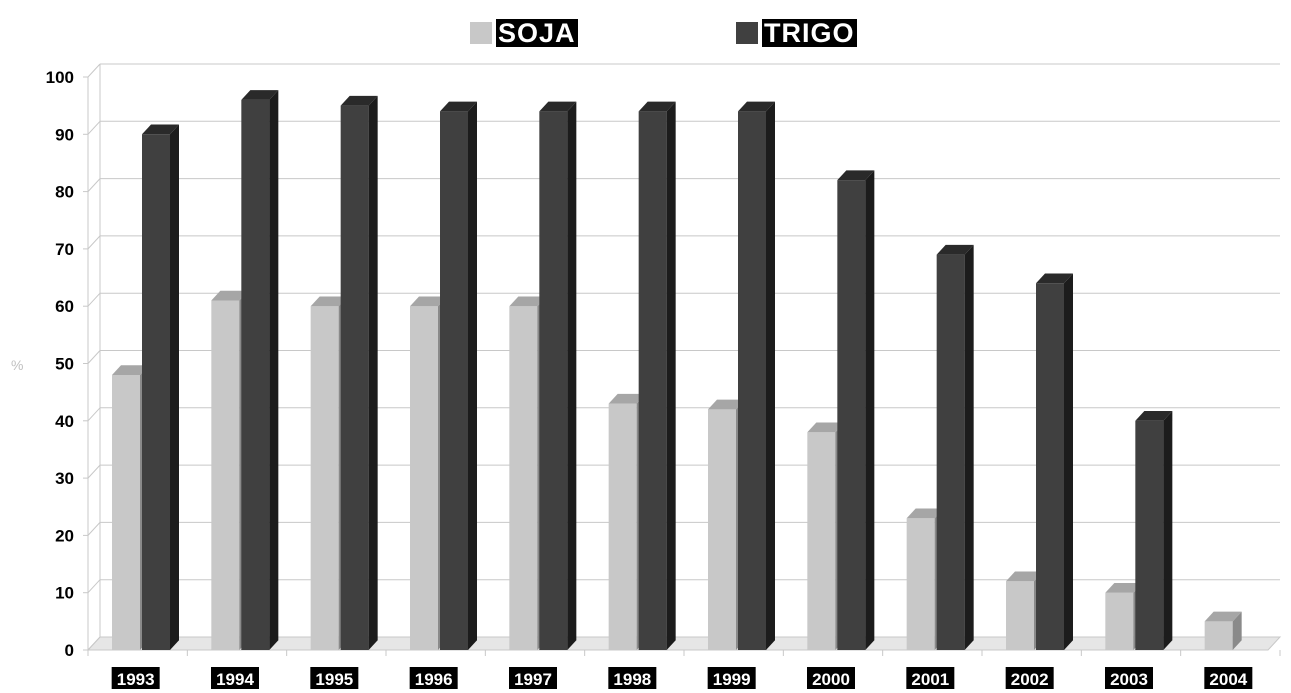 This screenshot has height=693, width=1291. What do you see at coordinates (260, 370) in the screenshot?
I see `bar-trigo-1994` at bounding box center [260, 370].